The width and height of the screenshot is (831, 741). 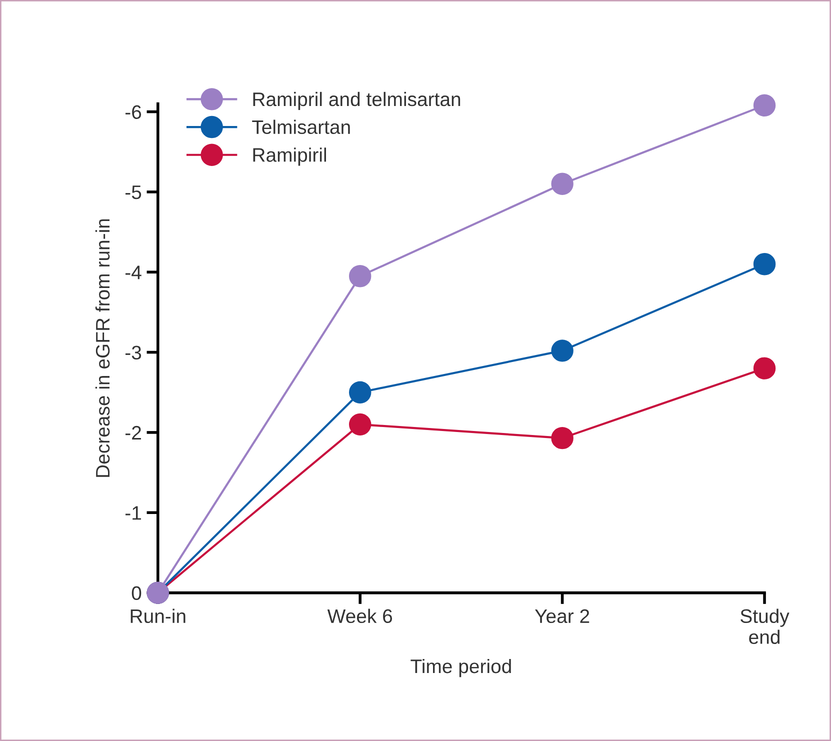 I want to click on y-tick-label: -1, so click(x=133, y=513).